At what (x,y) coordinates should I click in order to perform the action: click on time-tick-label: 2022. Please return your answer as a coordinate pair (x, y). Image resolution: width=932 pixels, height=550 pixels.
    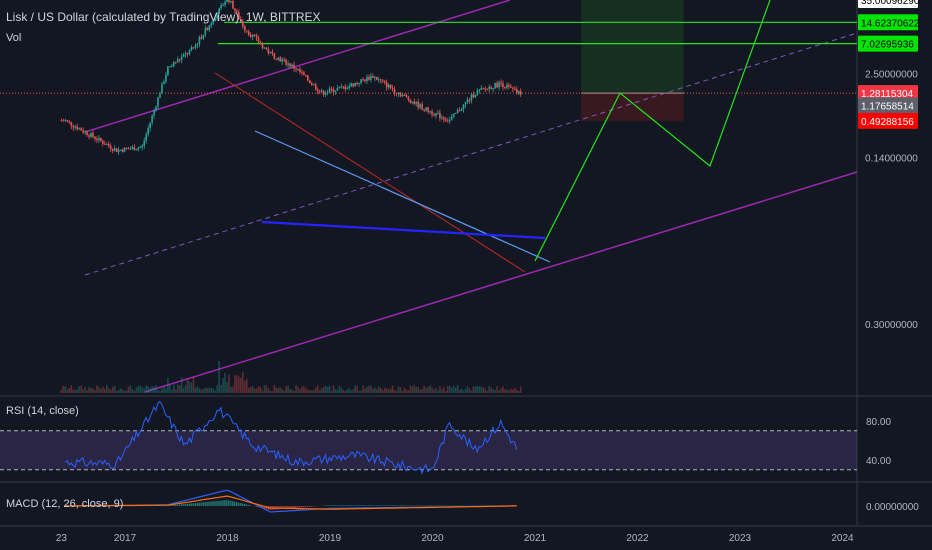
    Looking at the image, I should click on (637, 538).